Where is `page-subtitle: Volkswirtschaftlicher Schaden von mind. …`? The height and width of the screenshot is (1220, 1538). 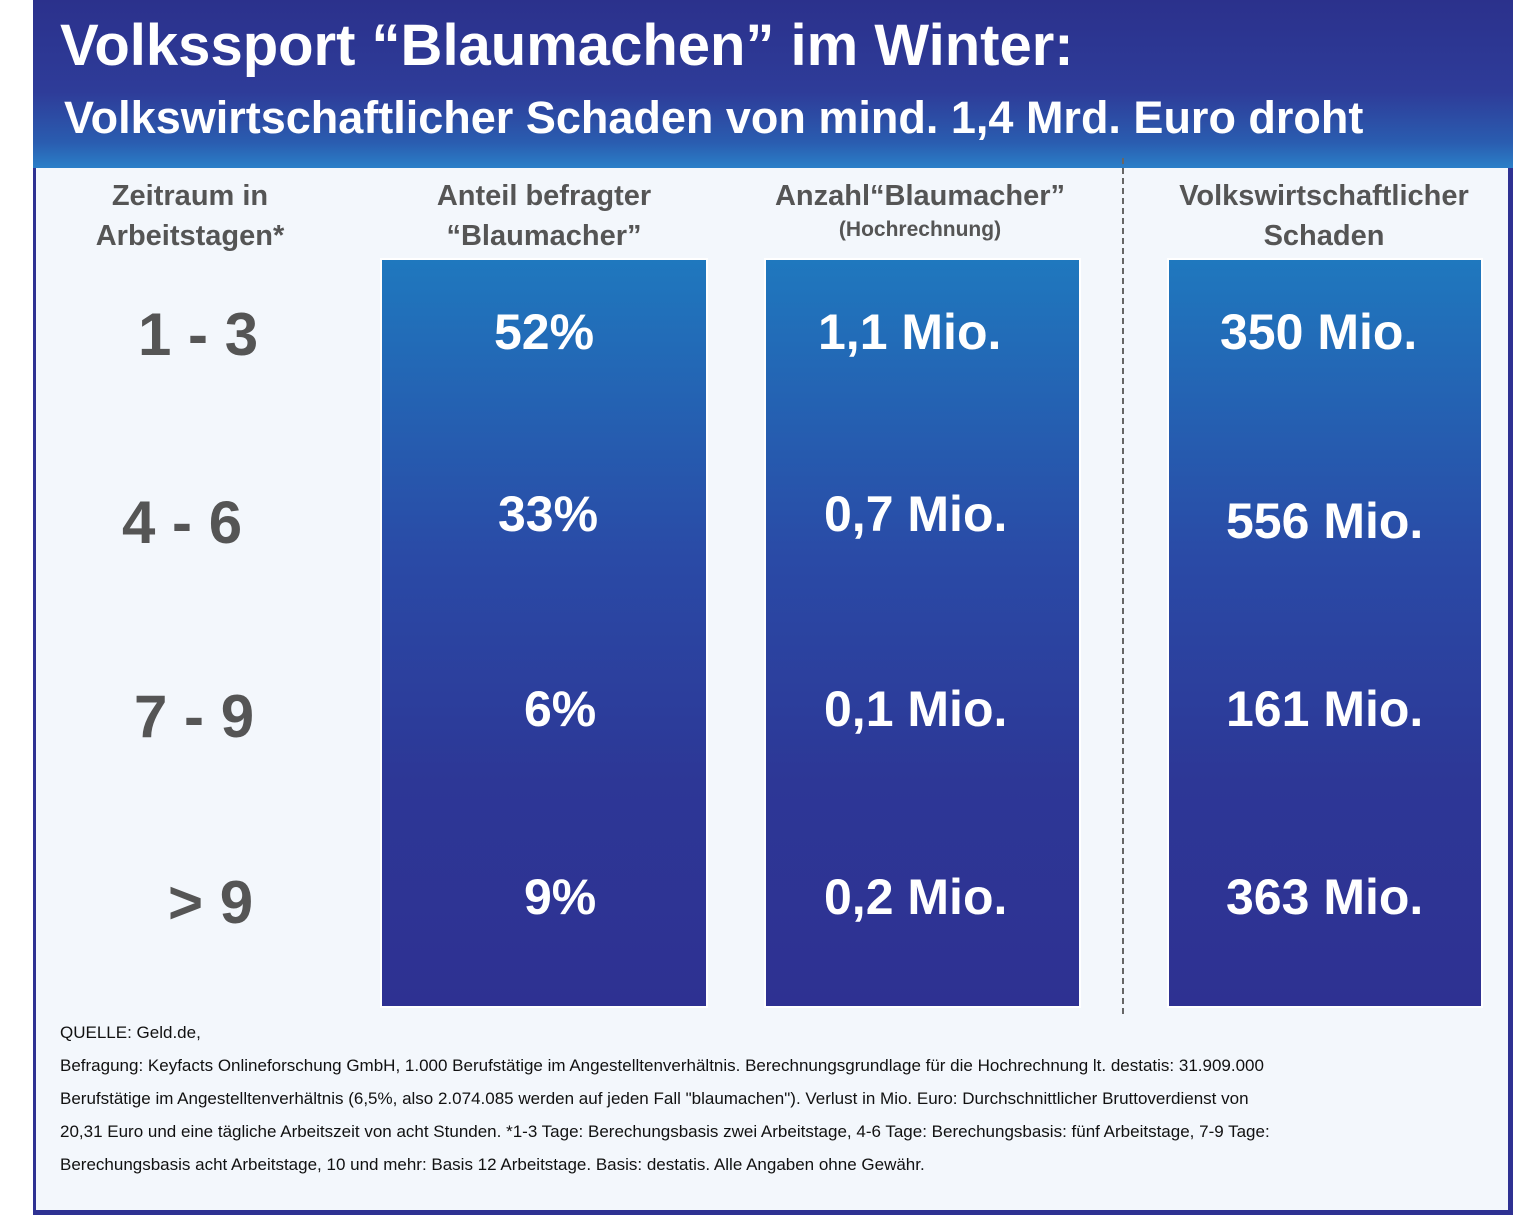 page-subtitle: Volkswirtschaftlicher Schaden von mind. … is located at coordinates (714, 117).